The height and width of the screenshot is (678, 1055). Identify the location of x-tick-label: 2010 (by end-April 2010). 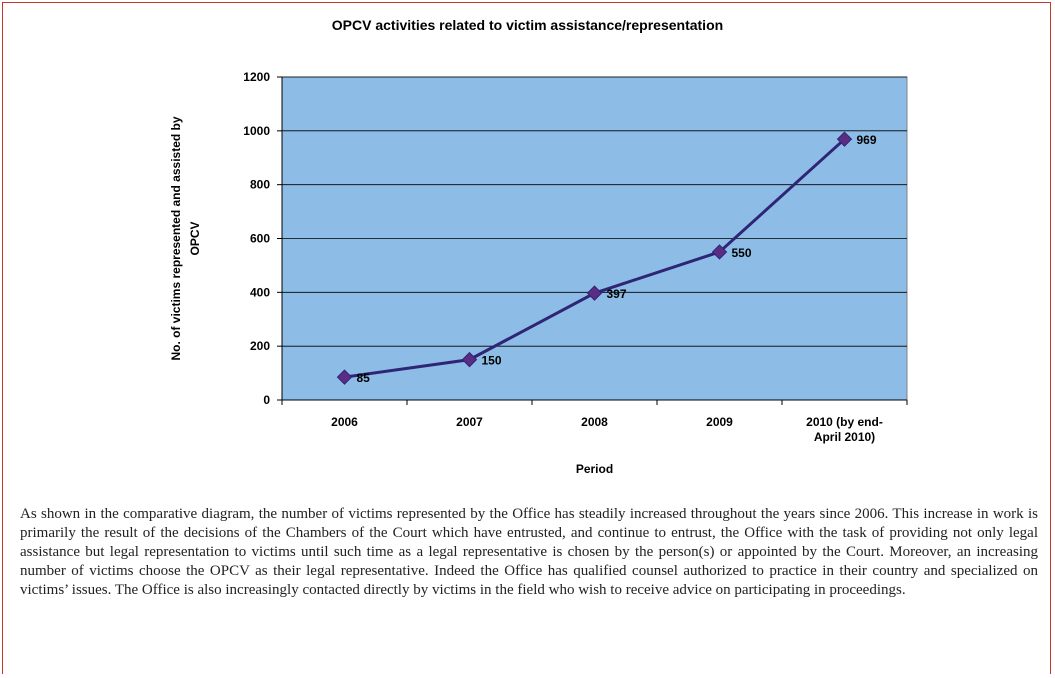
(844, 429).